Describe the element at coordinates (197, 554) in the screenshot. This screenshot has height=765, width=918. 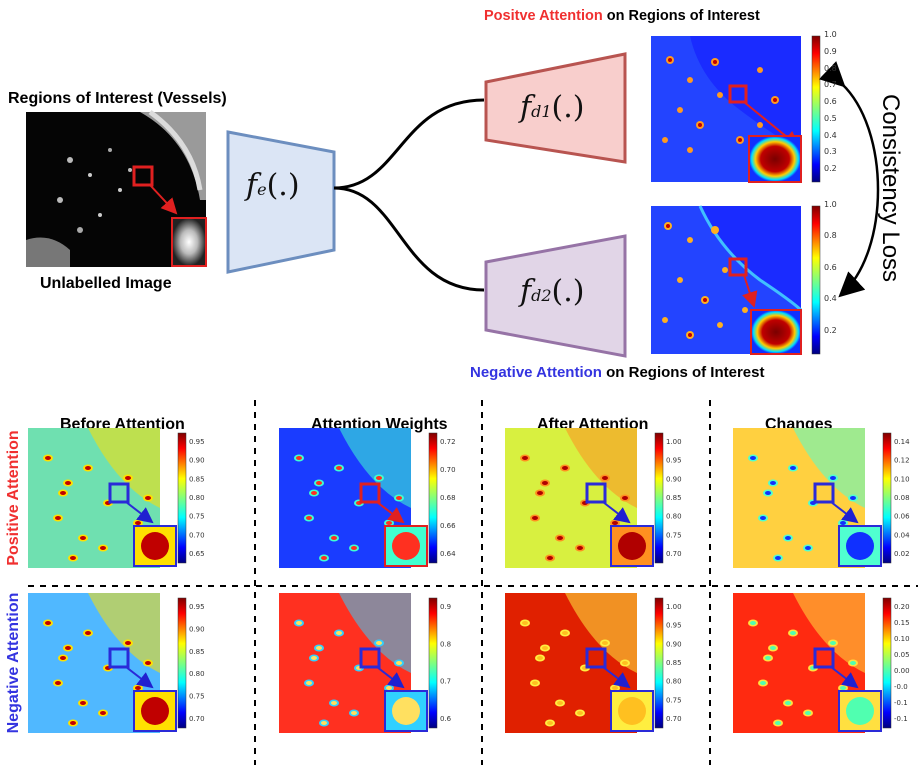
I see `colorbar-tick-label: 0.65` at that location.